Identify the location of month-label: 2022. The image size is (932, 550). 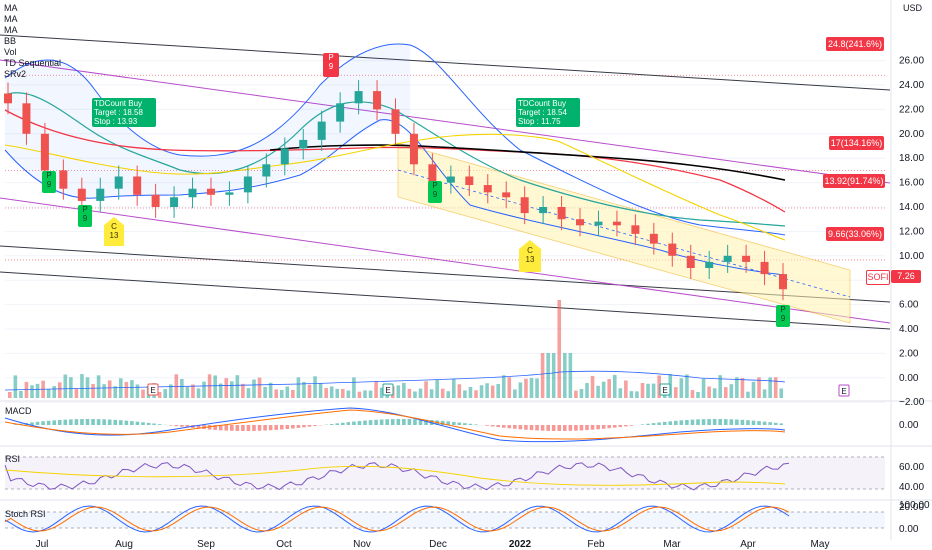
(520, 544).